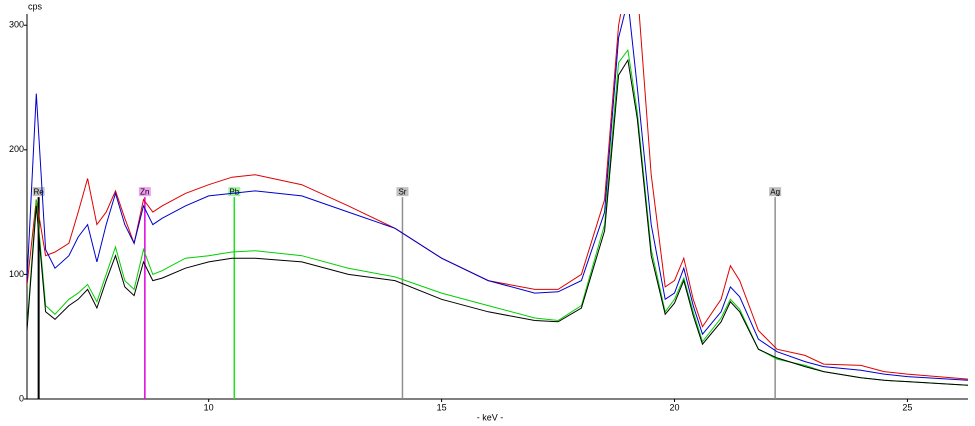 The image size is (975, 426). I want to click on x-tick-label: 10, so click(209, 407).